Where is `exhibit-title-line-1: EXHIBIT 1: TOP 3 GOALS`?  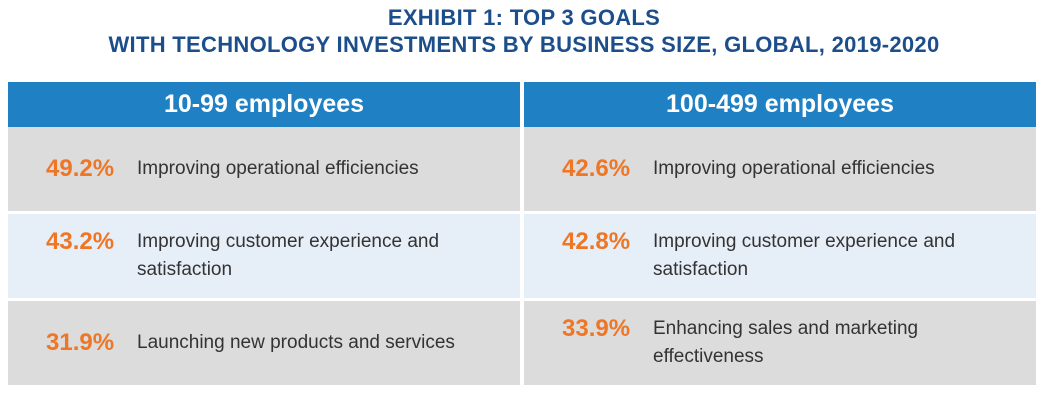 exhibit-title-line-1: EXHIBIT 1: TOP 3 GOALS is located at coordinates (524, 17).